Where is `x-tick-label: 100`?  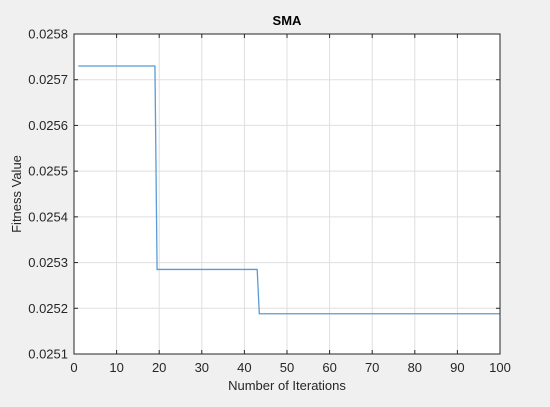 x-tick-label: 100 is located at coordinates (500, 367).